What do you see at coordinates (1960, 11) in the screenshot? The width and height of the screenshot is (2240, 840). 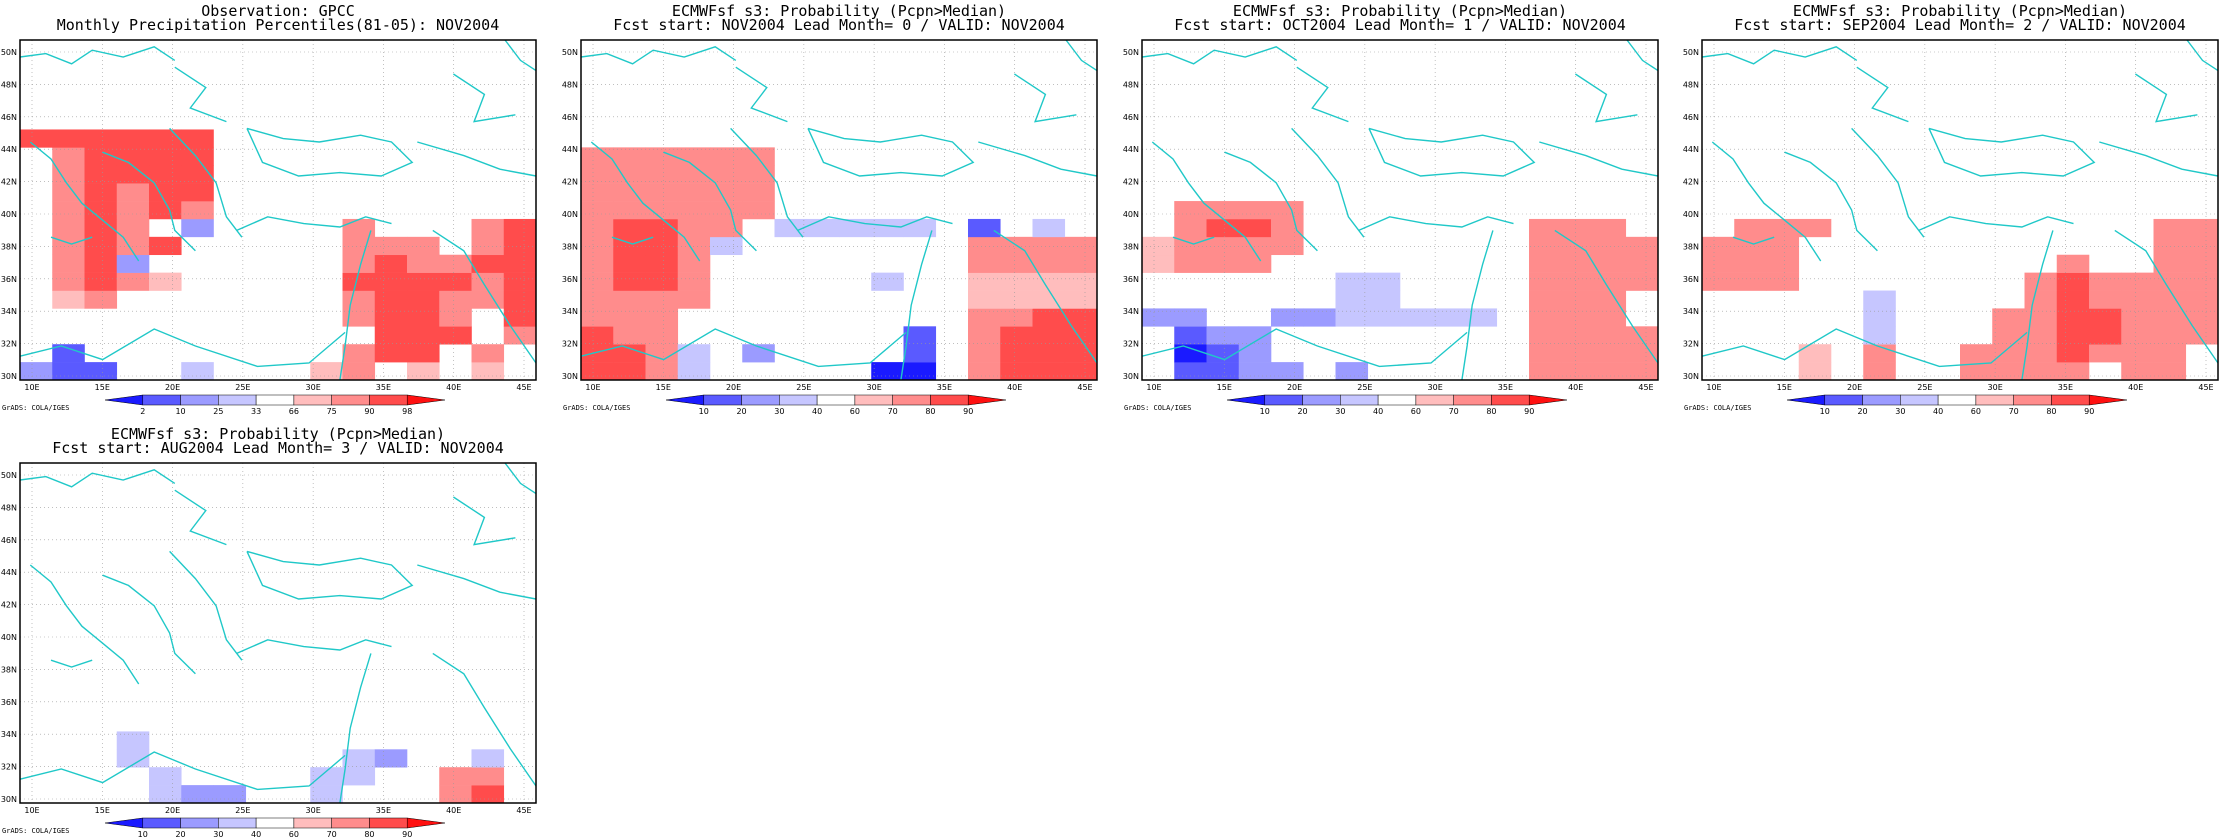 I see `panel-title-line-0: ECMWFsf s3: Probability (Pcpn>Median)` at bounding box center [1960, 11].